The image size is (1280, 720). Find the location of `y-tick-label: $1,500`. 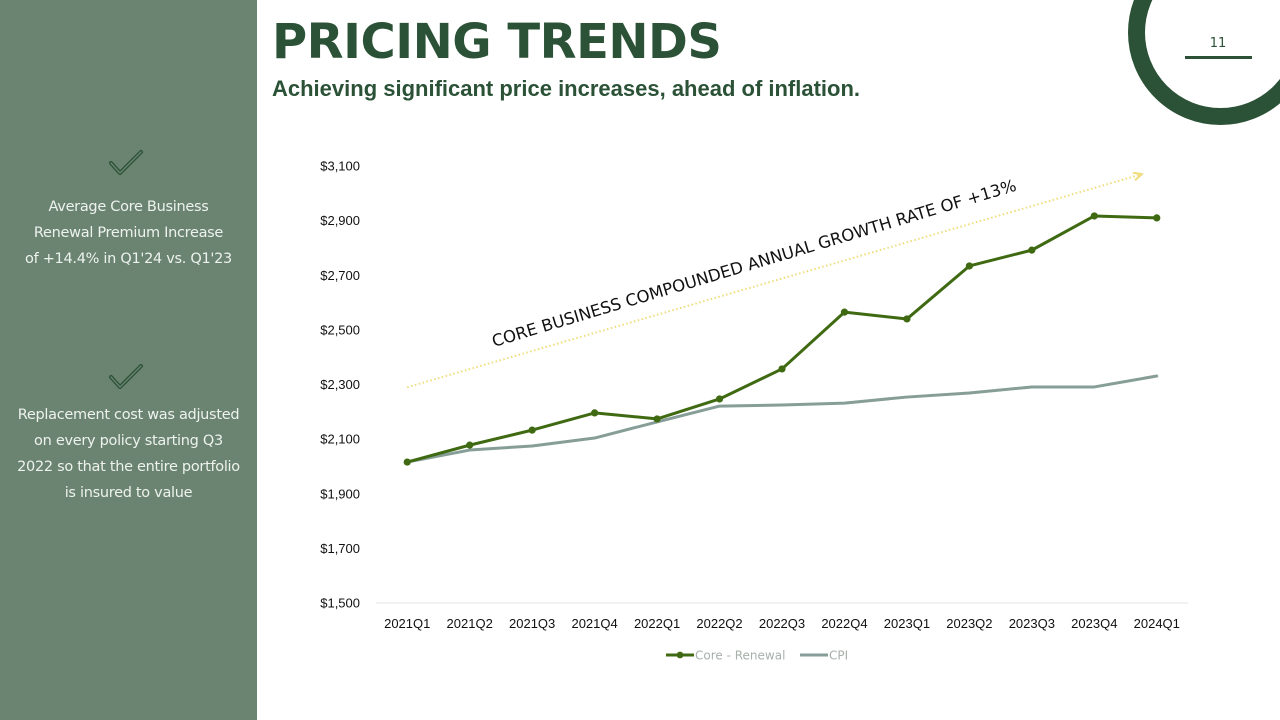

y-tick-label: $1,500 is located at coordinates (340, 603).